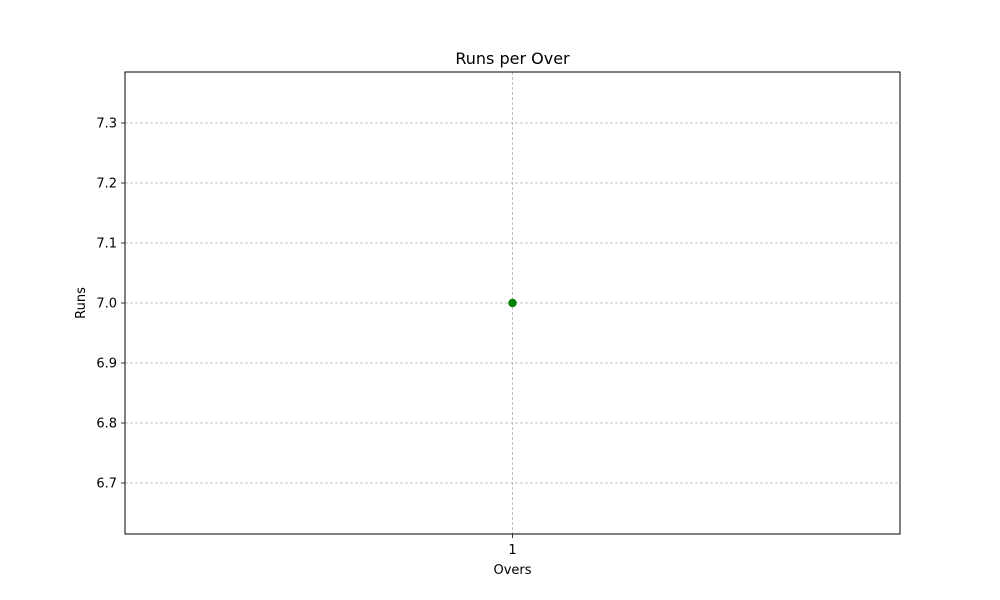 This screenshot has height=600, width=1000. I want to click on x-tick-label: 1, so click(512, 550).